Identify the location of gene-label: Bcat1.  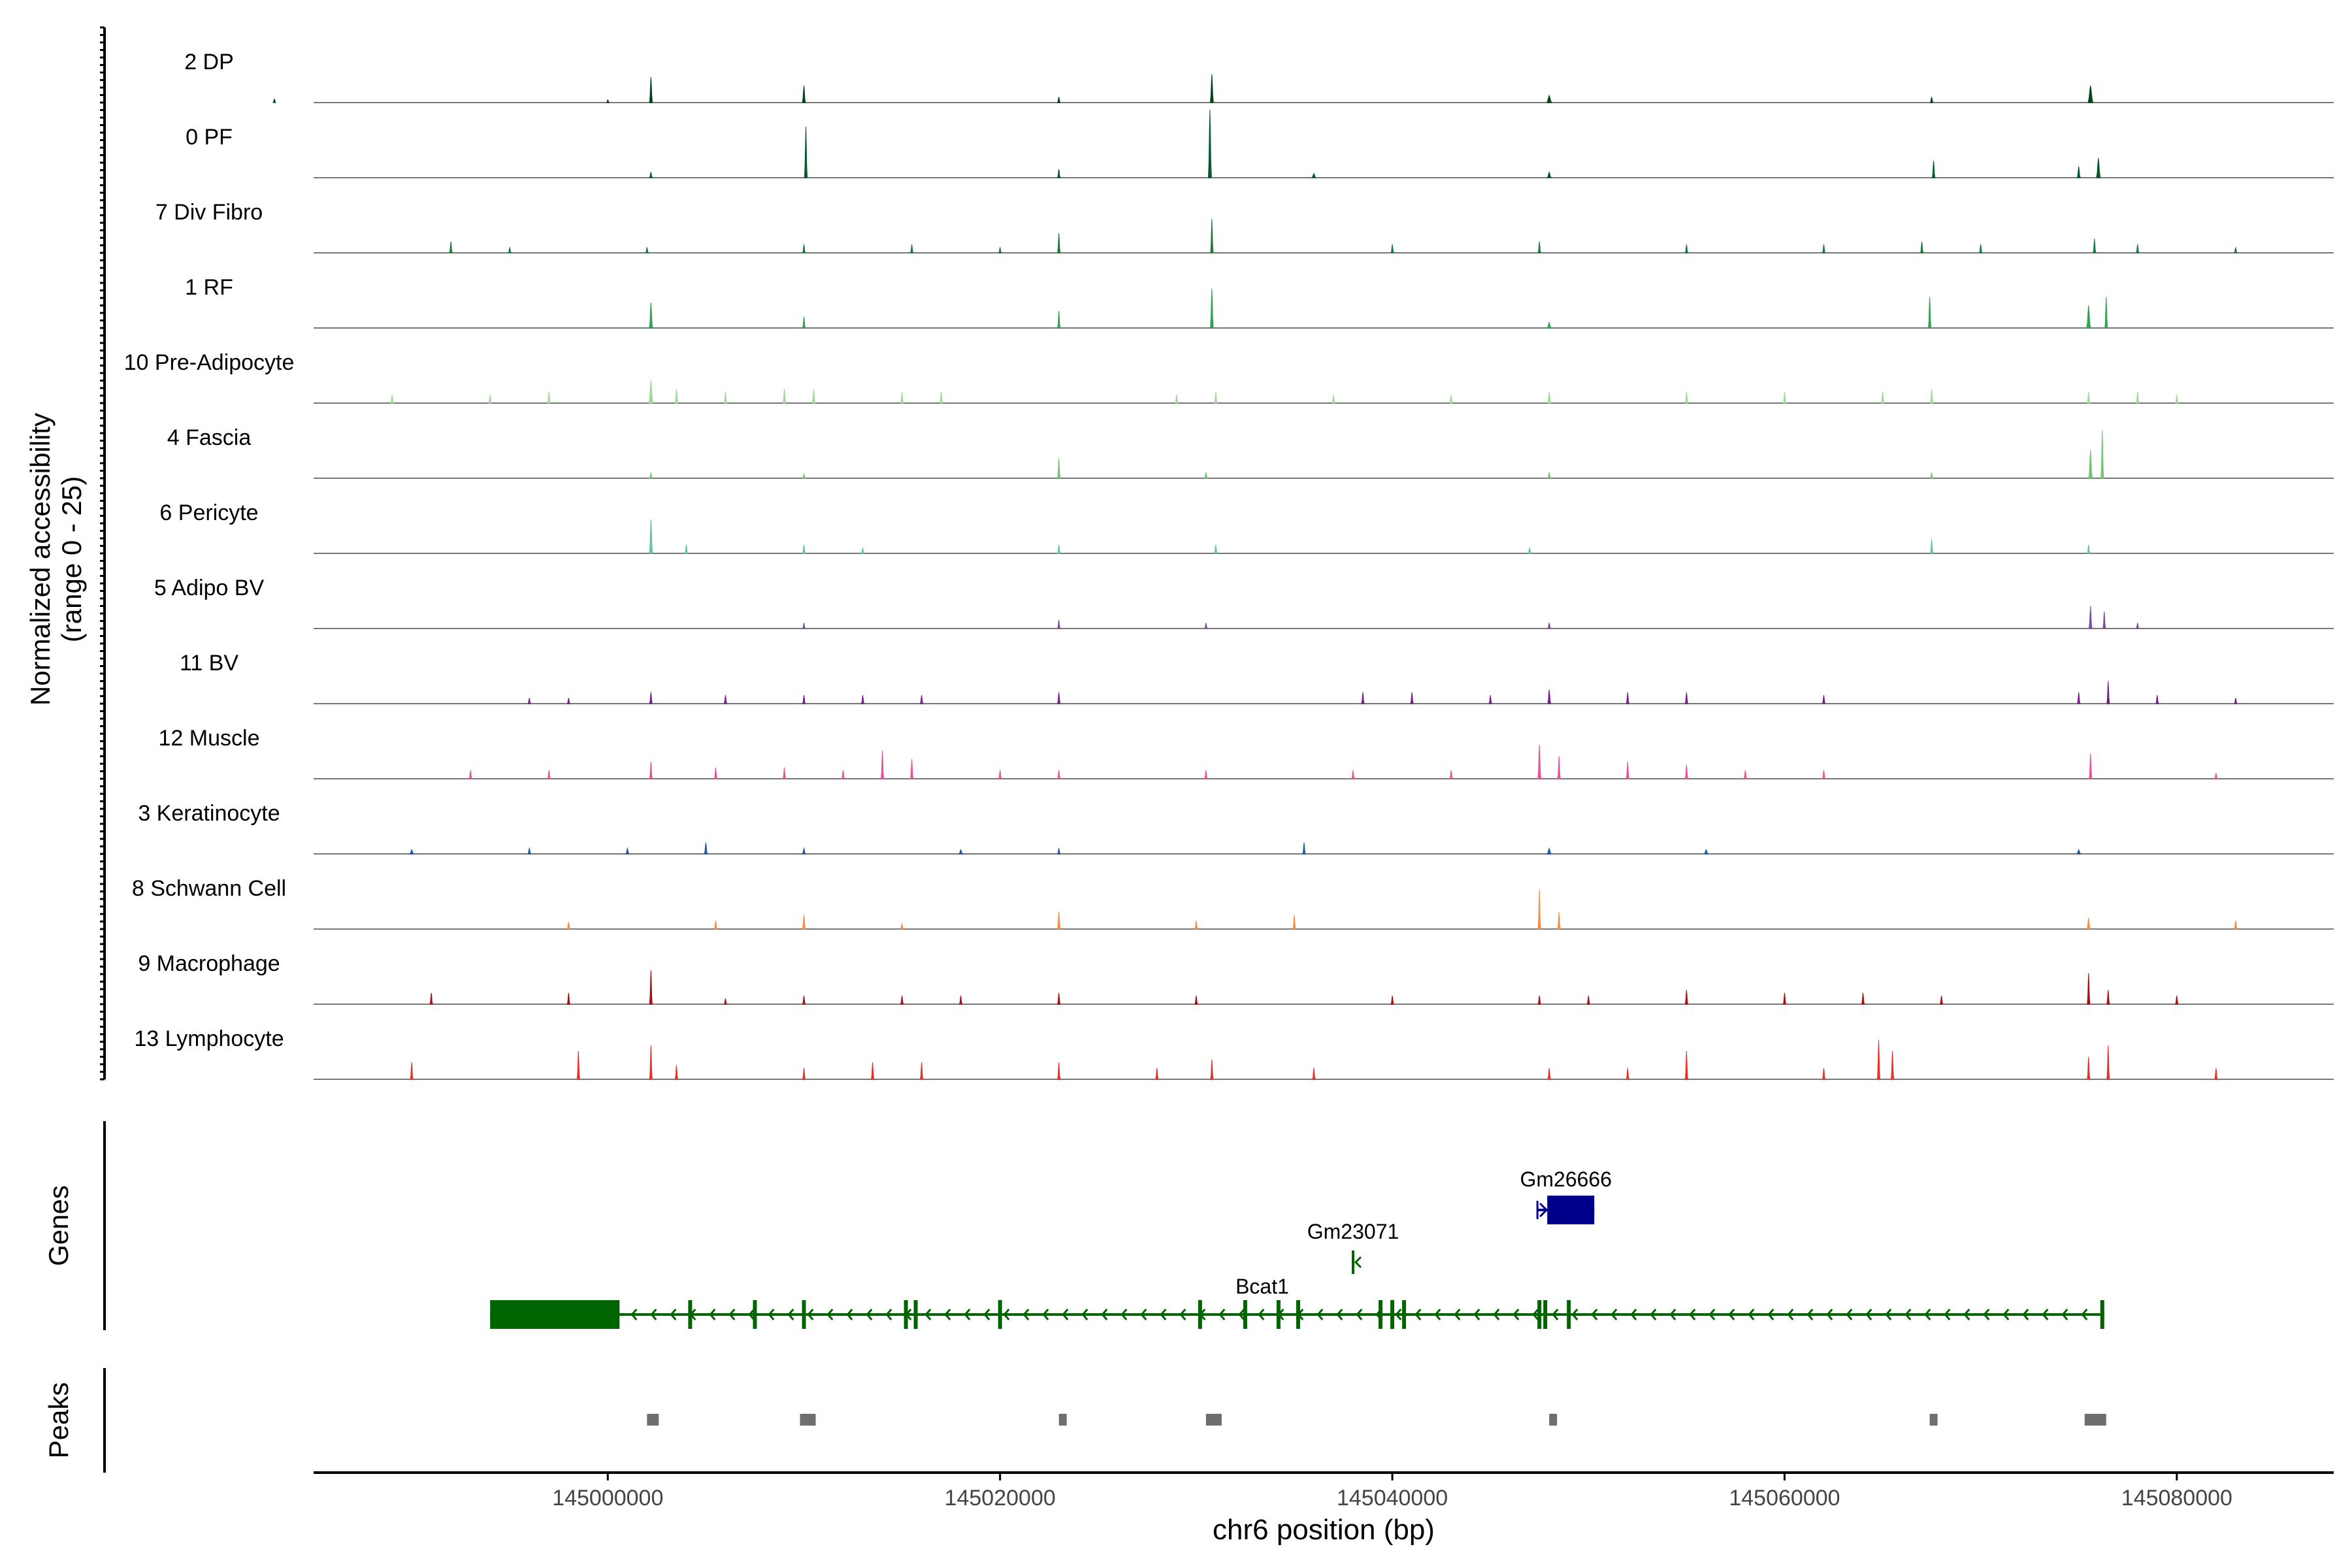
(1262, 1286).